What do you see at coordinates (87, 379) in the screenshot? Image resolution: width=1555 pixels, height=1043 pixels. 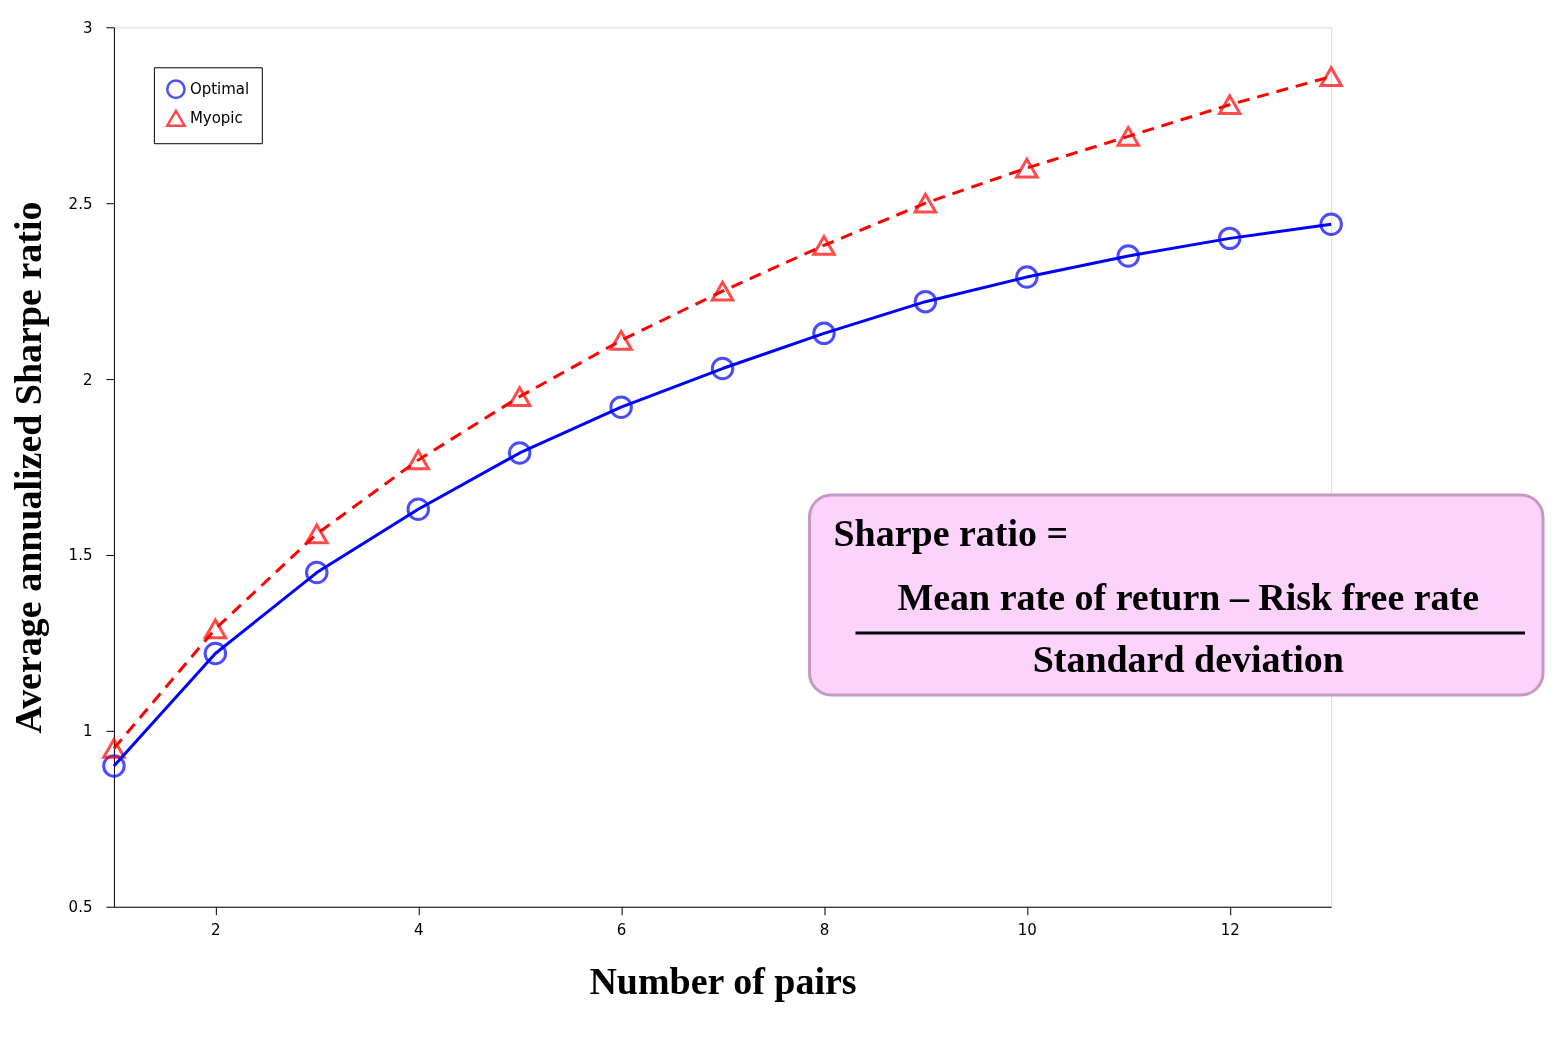 I see `y-tick-label: 2` at bounding box center [87, 379].